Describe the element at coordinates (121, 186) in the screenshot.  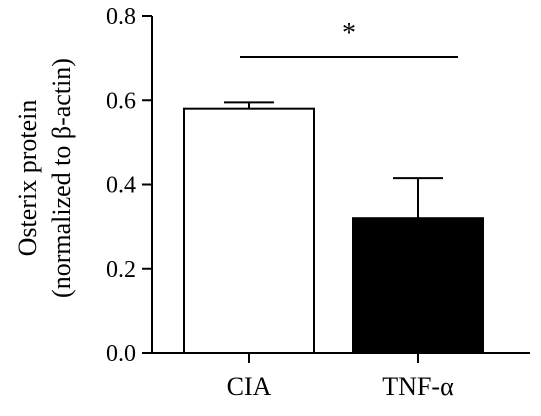
I see `y-tick-label: 0.4` at that location.